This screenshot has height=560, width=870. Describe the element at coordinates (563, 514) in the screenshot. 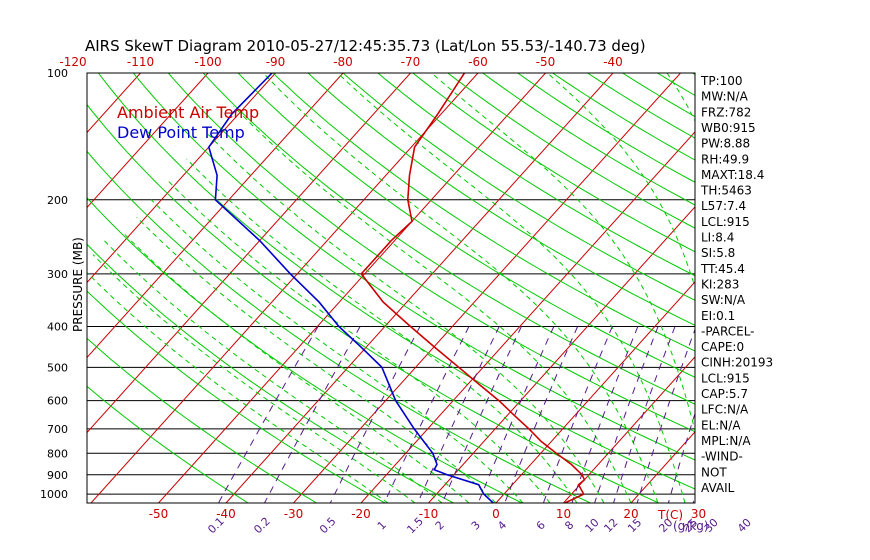

I see `bottom-temp-tick-label: 10` at that location.